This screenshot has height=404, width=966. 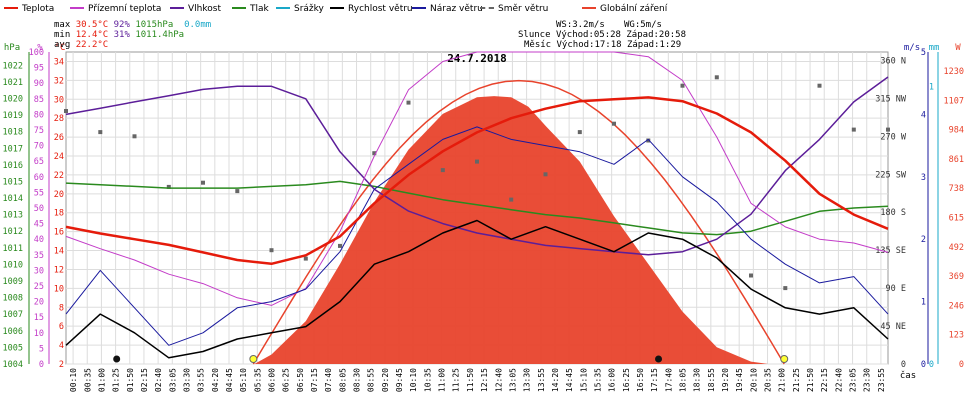 What do you see at coordinates (13, 133) in the screenshot?
I see `pressure-axis-tick: 1018` at bounding box center [13, 133].